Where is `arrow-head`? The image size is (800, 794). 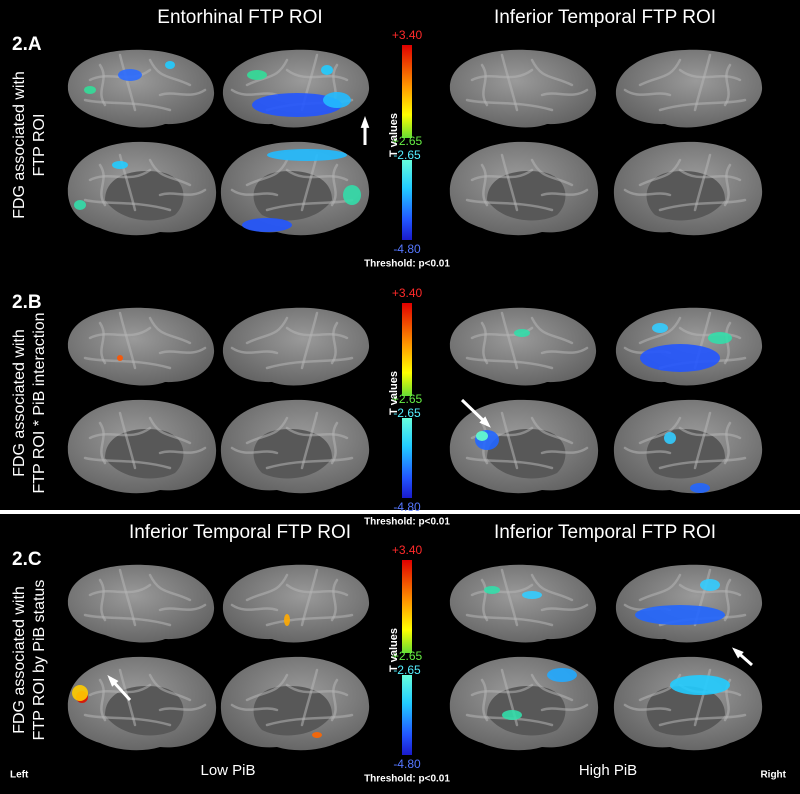
arrow-head is located at coordinates (485, 422).